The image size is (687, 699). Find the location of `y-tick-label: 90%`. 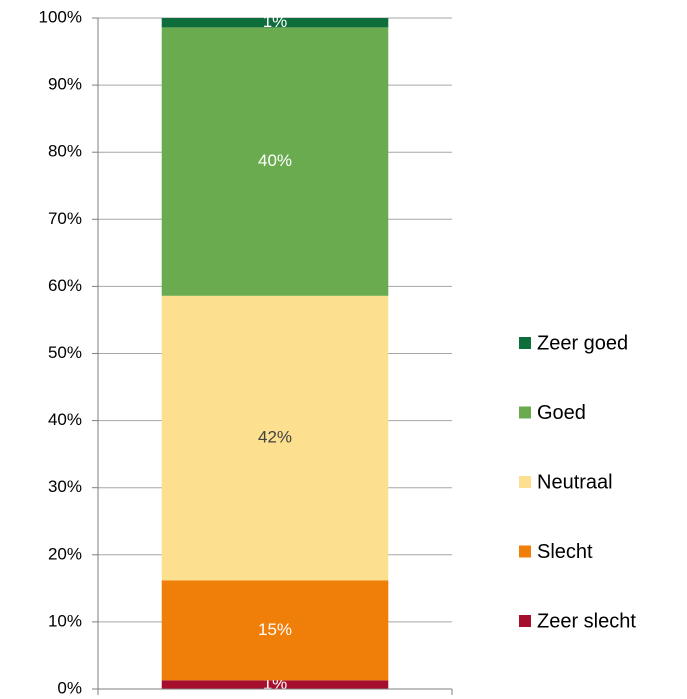

y-tick-label: 90% is located at coordinates (65, 84).